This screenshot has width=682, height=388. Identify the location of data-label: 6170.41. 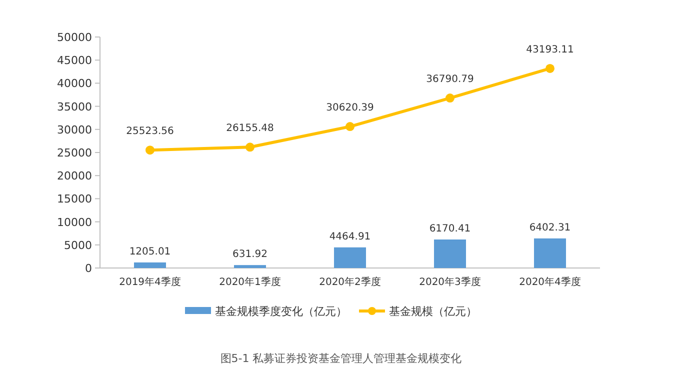
(450, 228).